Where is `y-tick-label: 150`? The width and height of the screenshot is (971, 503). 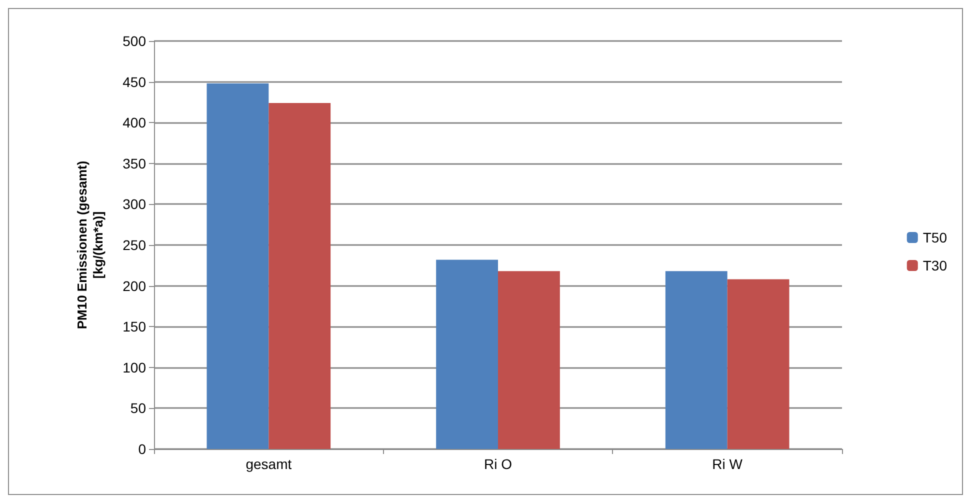
y-tick-label: 150 is located at coordinates (134, 326).